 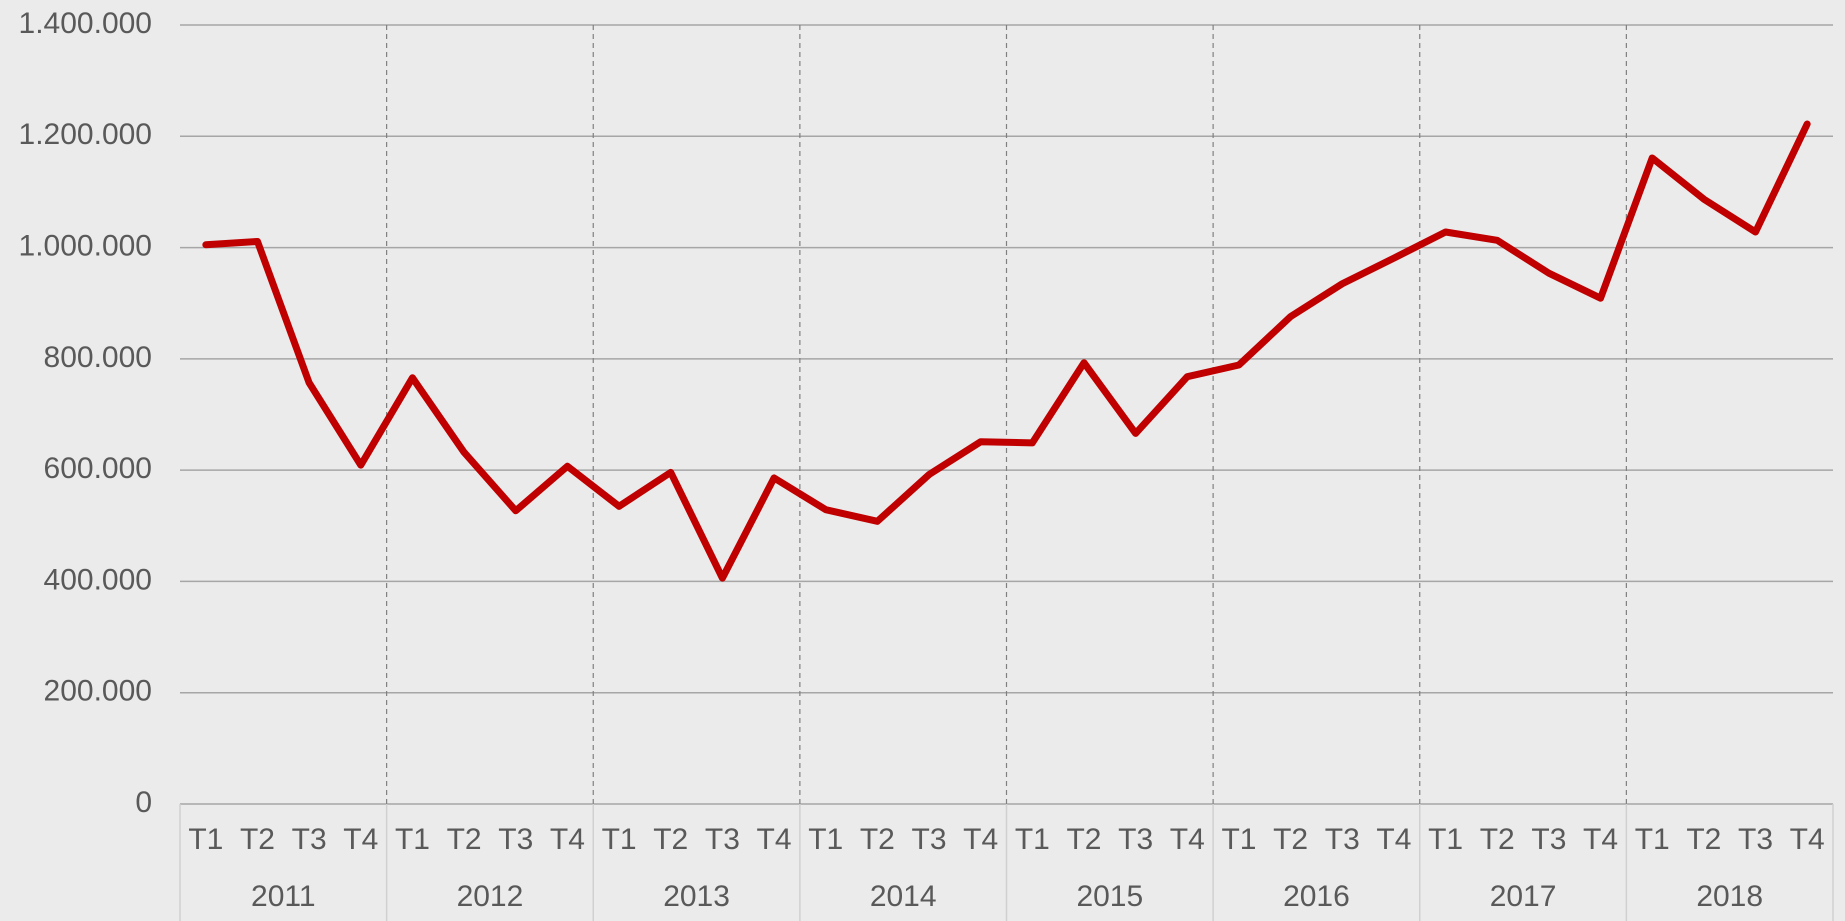 What do you see at coordinates (903, 896) in the screenshot?
I see `group-label: 2014` at bounding box center [903, 896].